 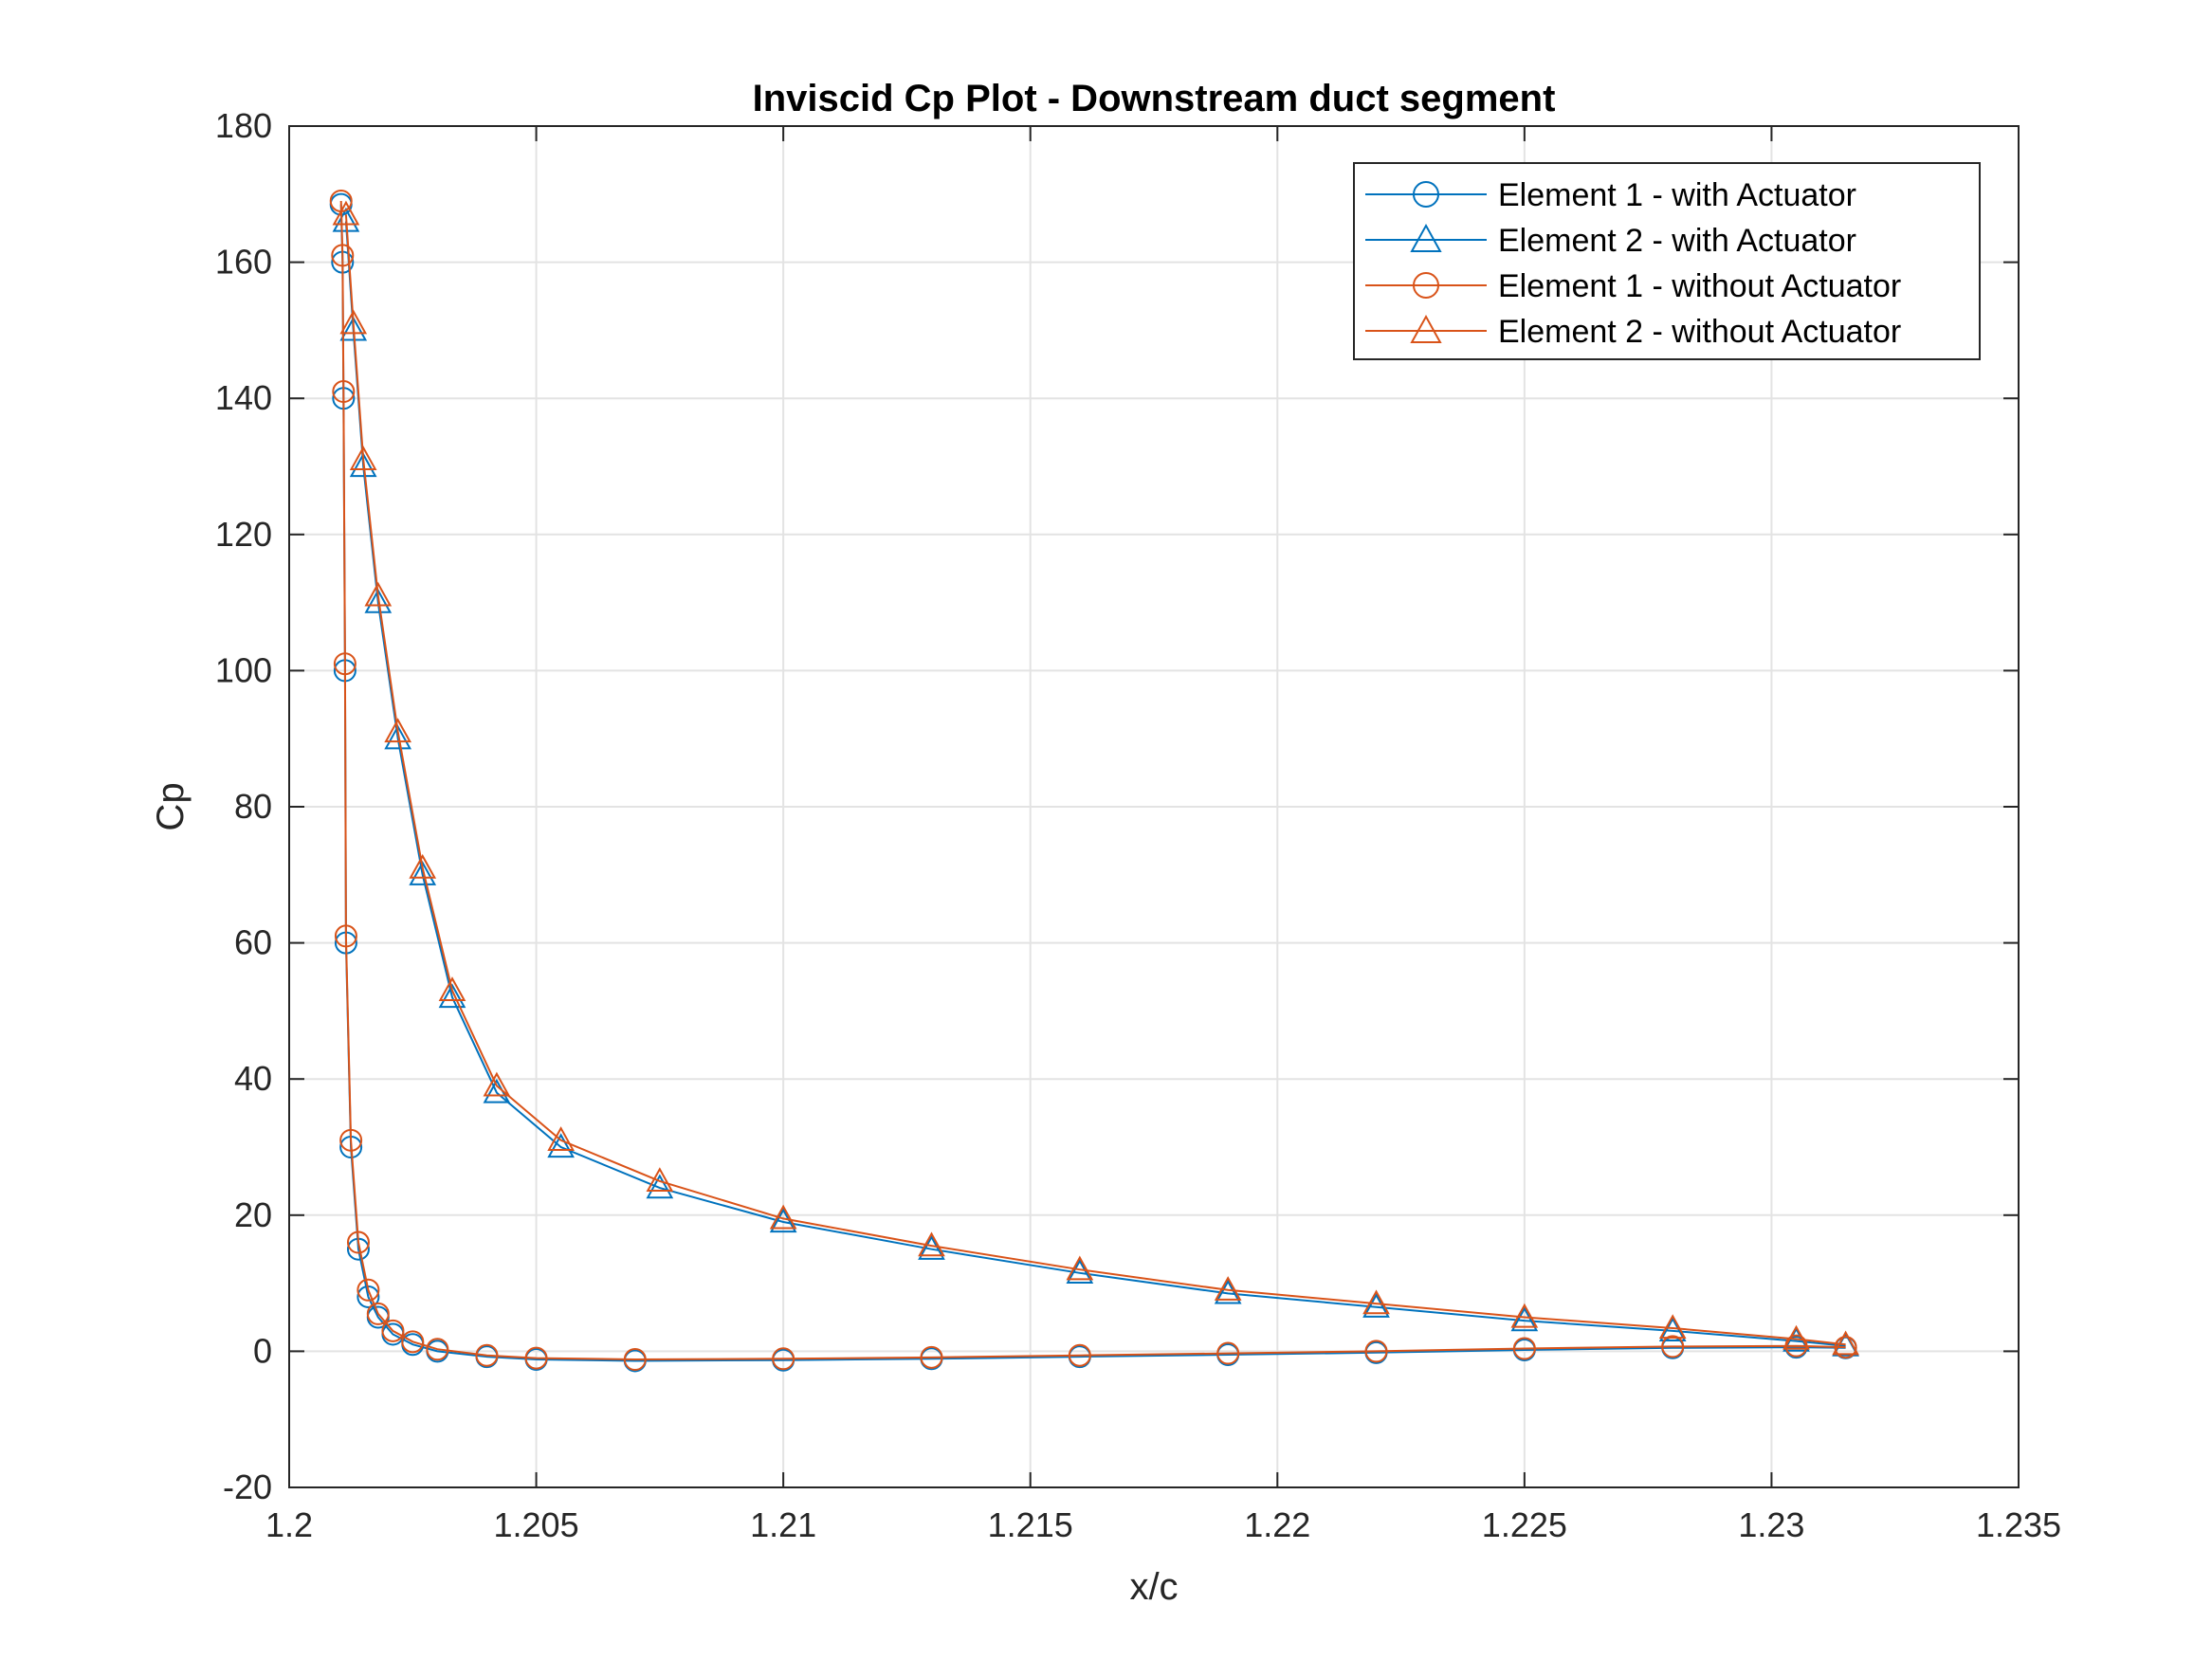 What do you see at coordinates (1524, 1524) in the screenshot?
I see `x-tick-label: 1.225` at bounding box center [1524, 1524].